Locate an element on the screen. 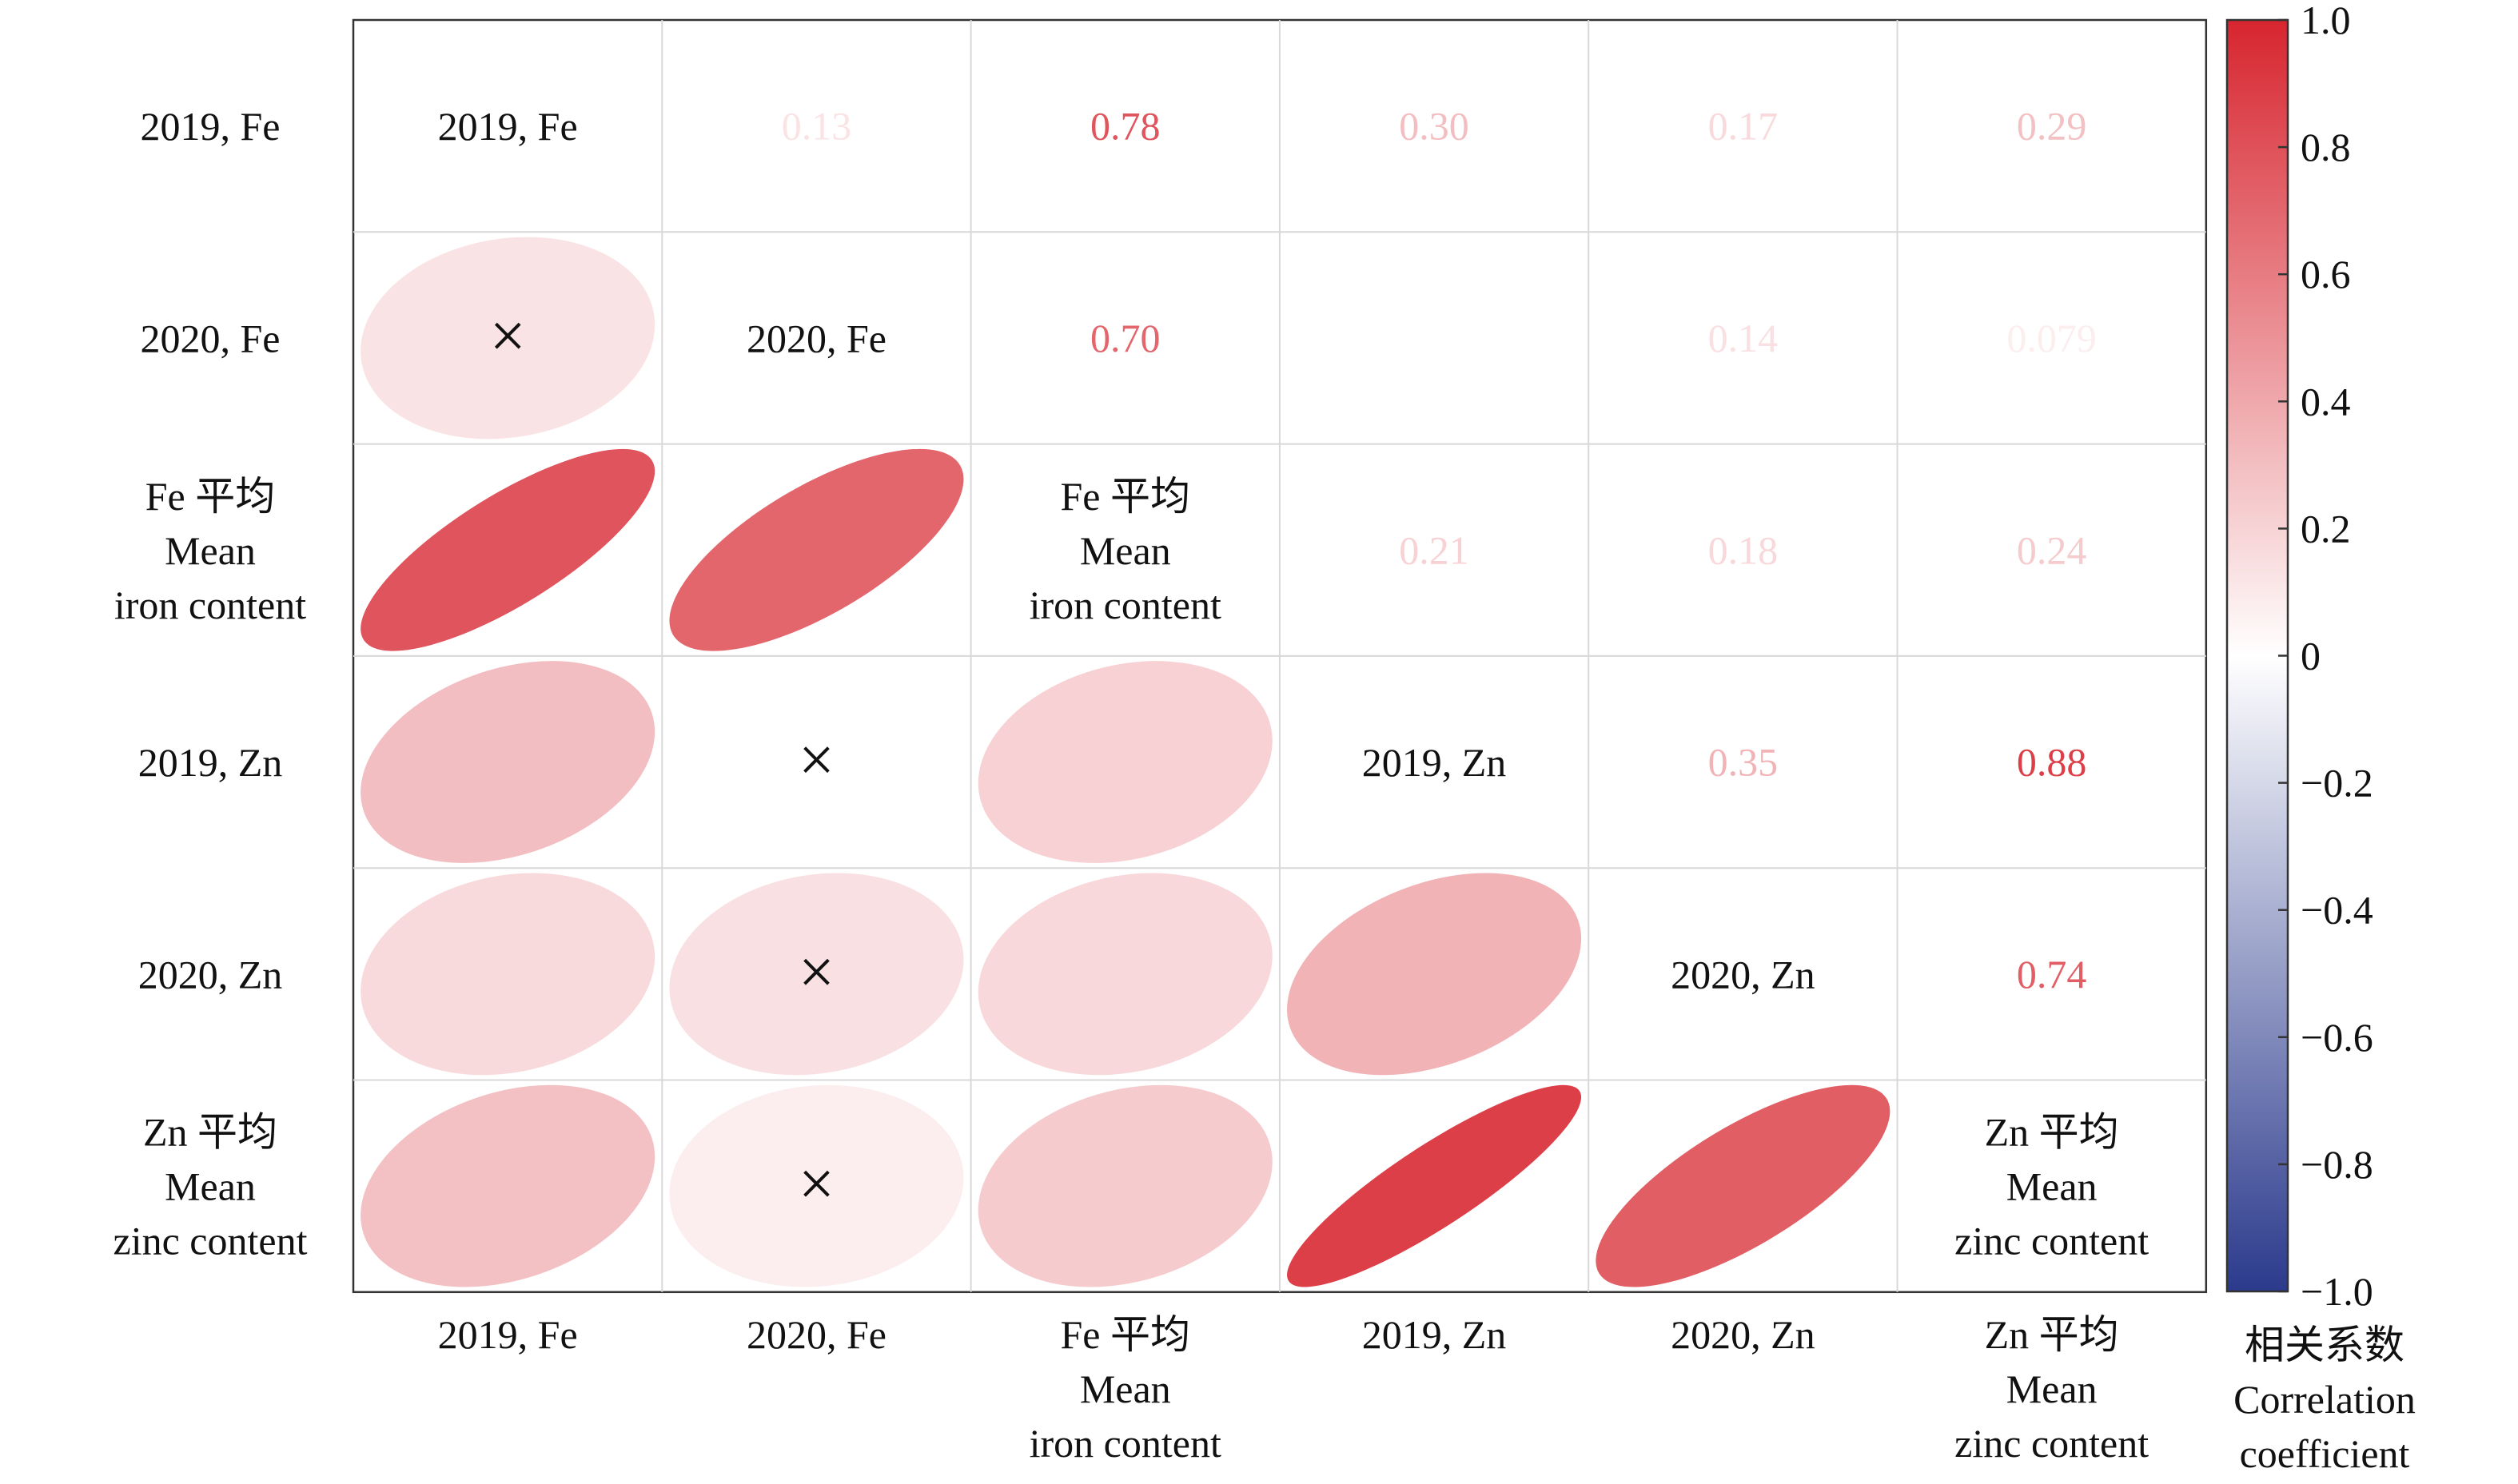 This screenshot has height=1484, width=2518. correlation-ellipse-r5-c3 is located at coordinates (1434, 1186).